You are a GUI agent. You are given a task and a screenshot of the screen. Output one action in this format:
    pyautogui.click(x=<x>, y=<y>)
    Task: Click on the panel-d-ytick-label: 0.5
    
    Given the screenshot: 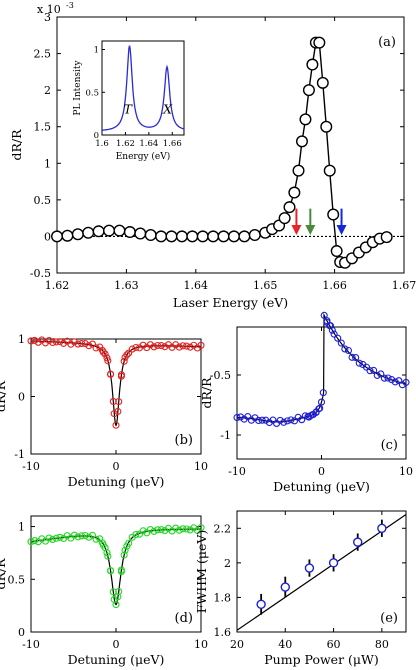 What is the action you would take?
    pyautogui.click(x=17, y=579)
    